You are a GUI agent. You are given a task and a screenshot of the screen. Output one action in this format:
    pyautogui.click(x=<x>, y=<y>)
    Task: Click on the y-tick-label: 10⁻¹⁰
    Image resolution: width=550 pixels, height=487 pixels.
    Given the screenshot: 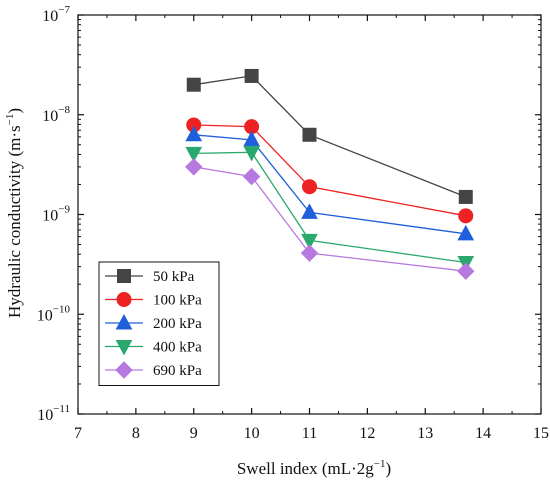 What is the action you would take?
    pyautogui.click(x=54, y=313)
    